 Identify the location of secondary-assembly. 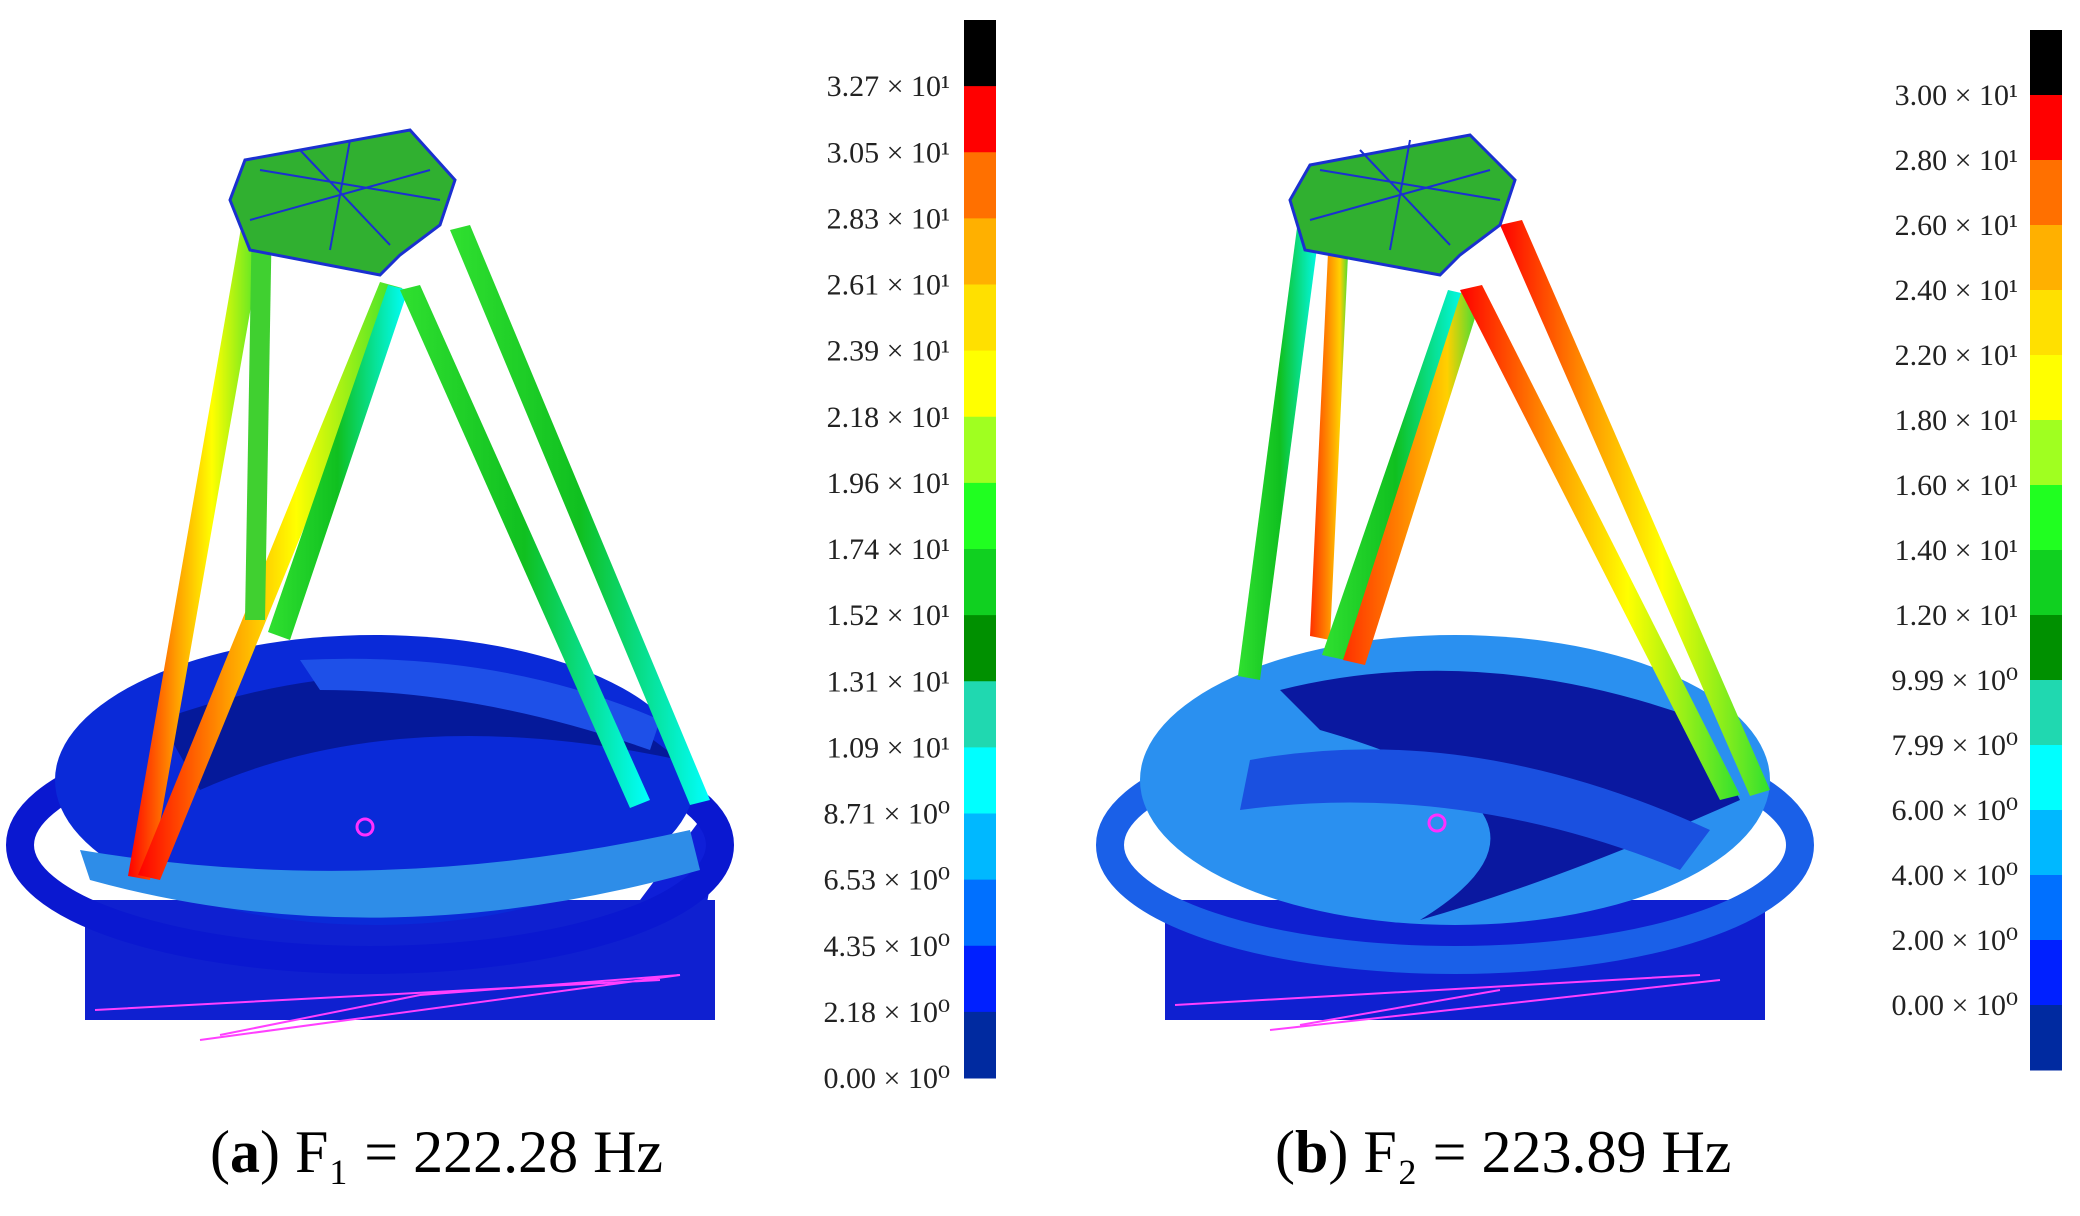
(342, 202).